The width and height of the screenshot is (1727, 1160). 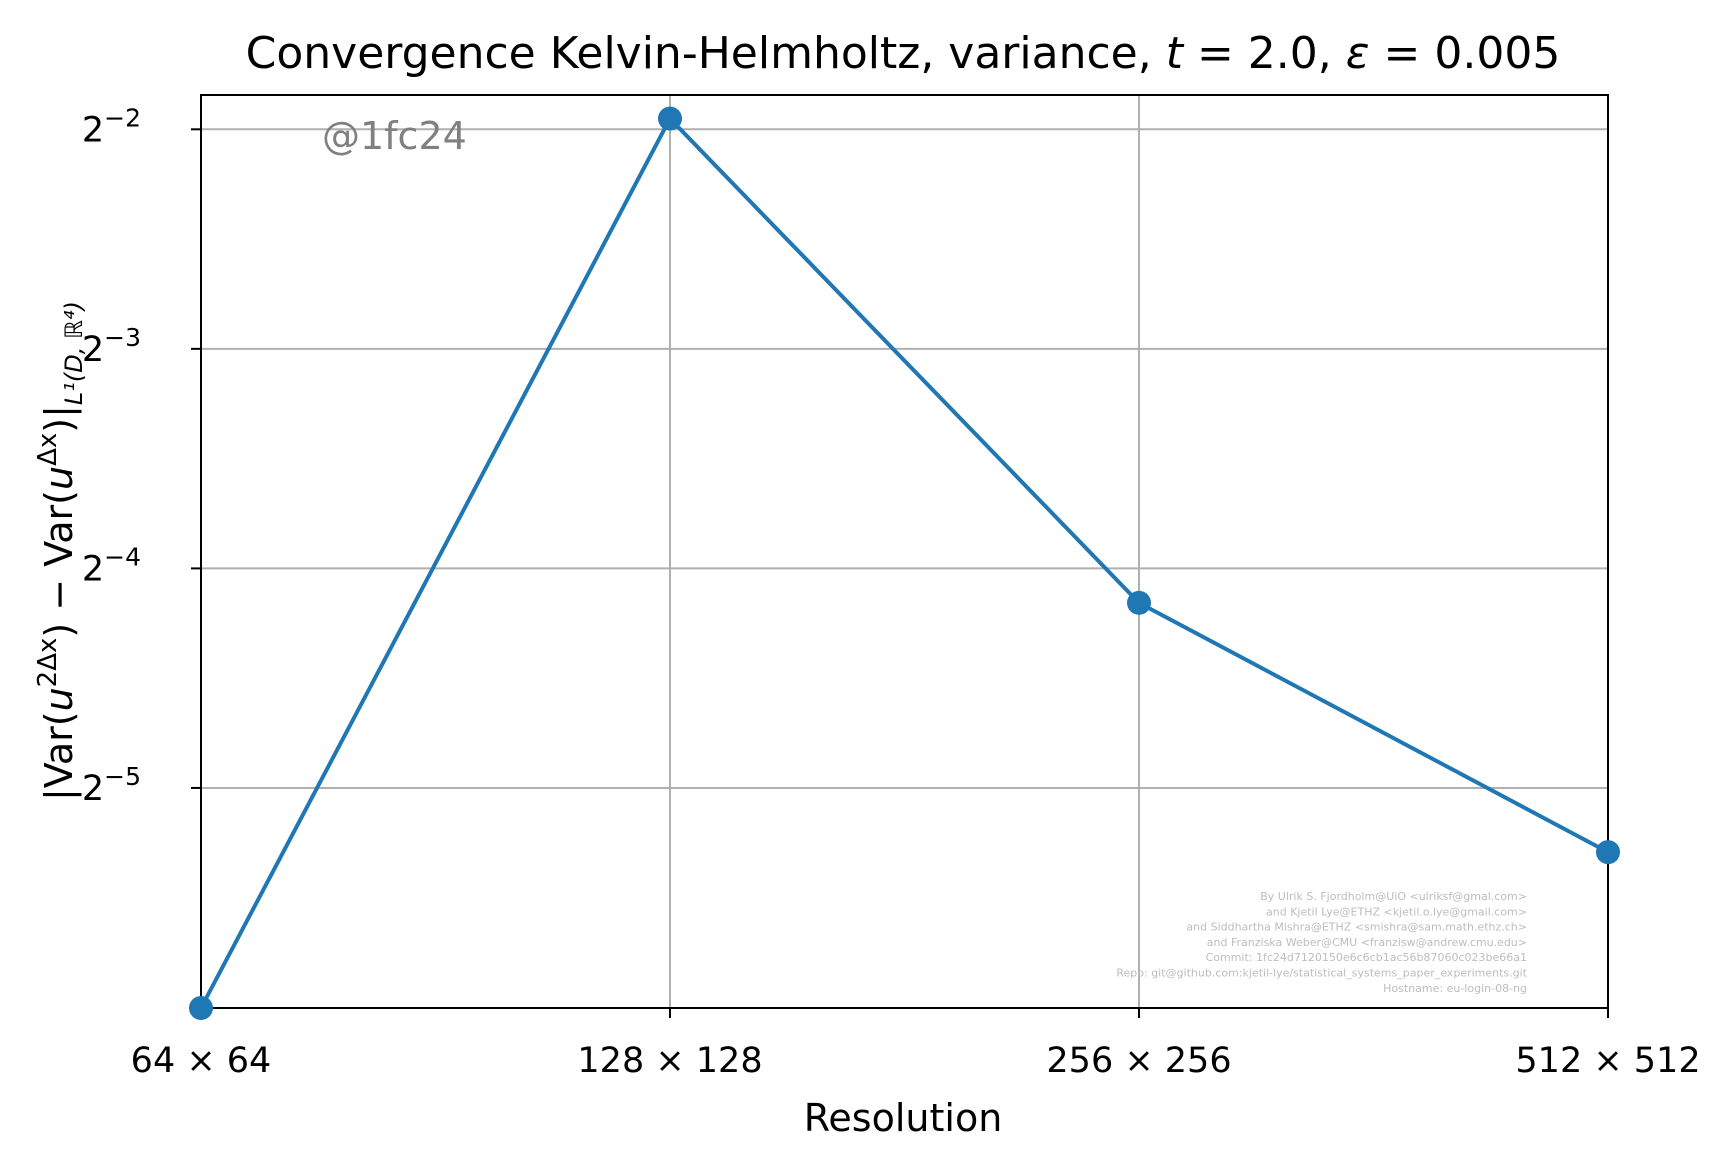 I want to click on y-tick-exponent: −5, so click(x=122, y=776).